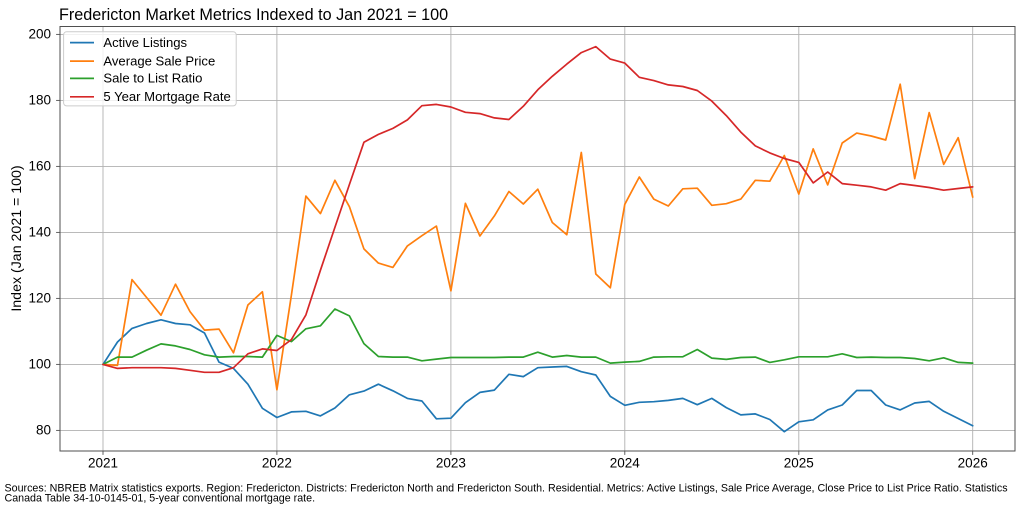  I want to click on svg-text: 200, so click(39, 34).